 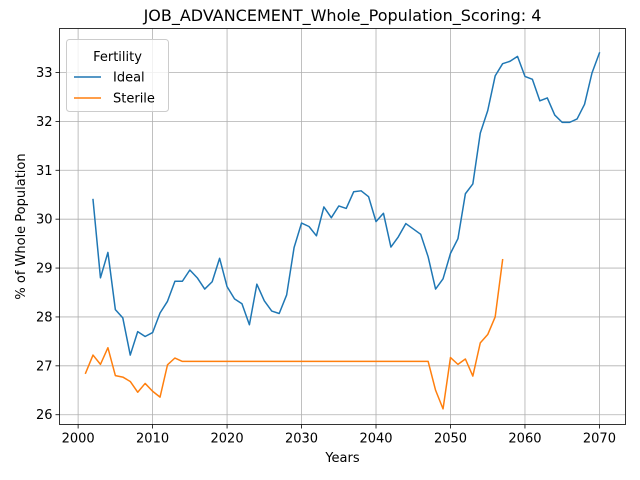 I want to click on legend-label-sterile: Sterile, so click(x=134, y=99).